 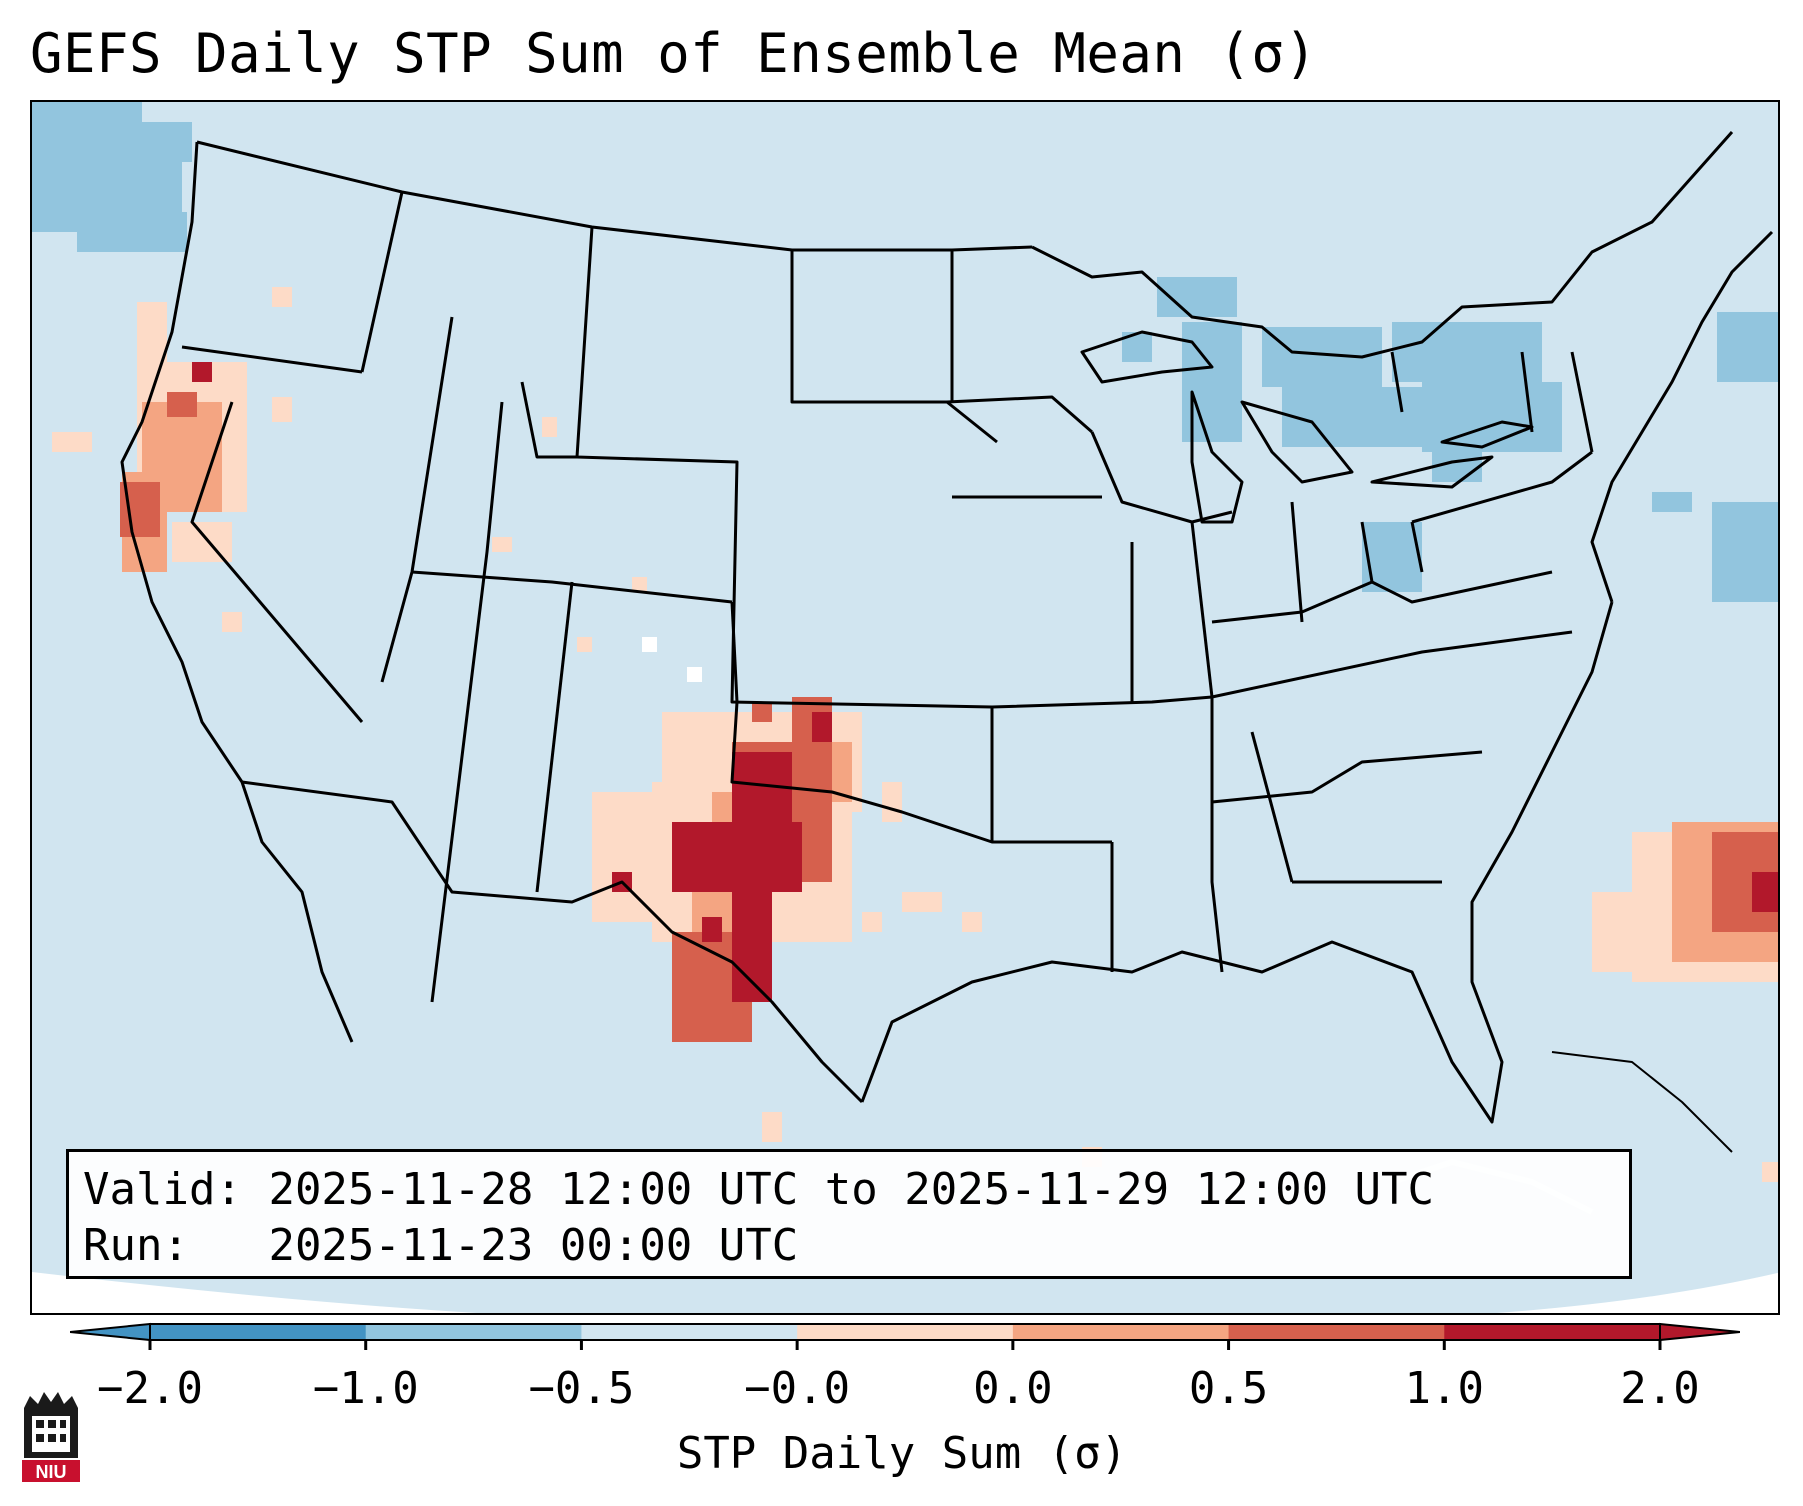 I want to click on valid-label: Valid:, so click(x=162, y=1189).